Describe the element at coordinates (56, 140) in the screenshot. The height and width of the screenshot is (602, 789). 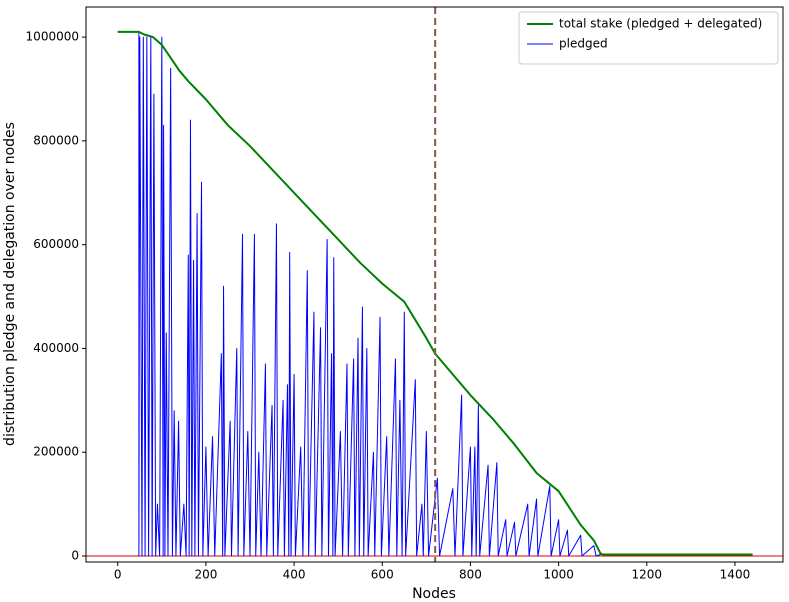
I see `y-tick-label: 800000` at that location.